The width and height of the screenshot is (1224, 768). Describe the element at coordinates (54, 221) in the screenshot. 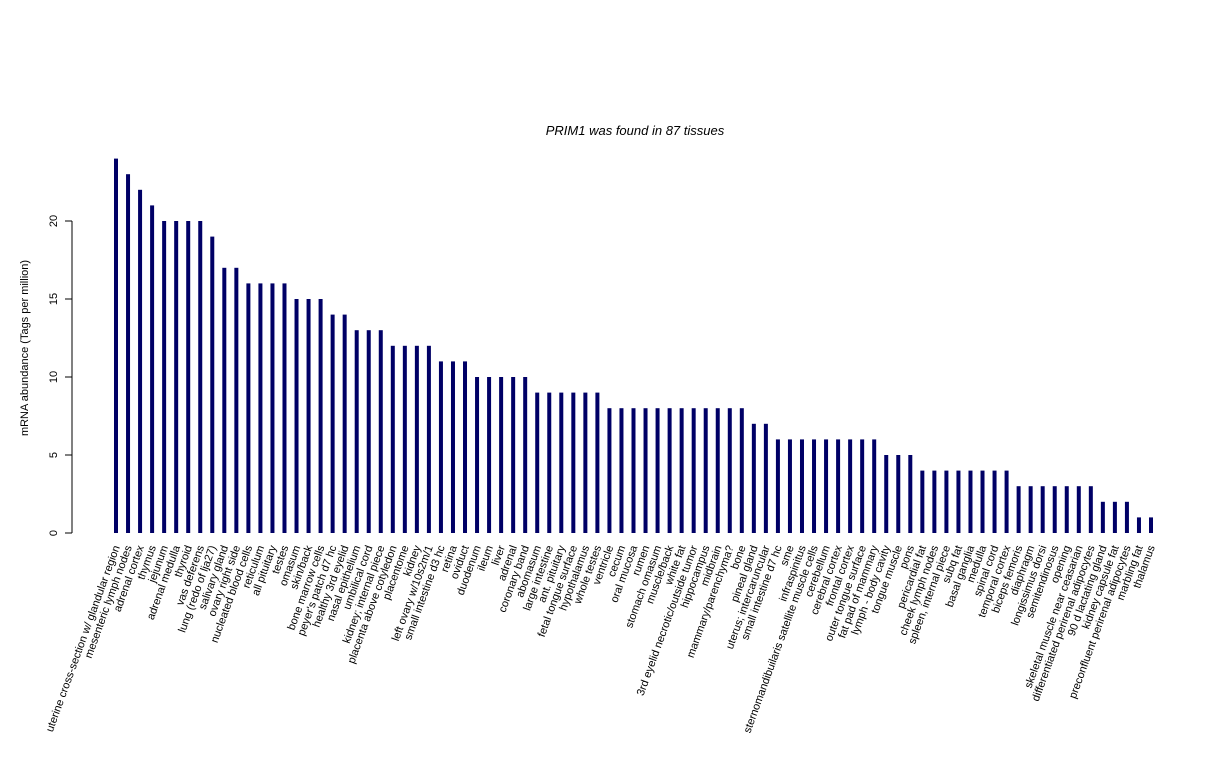

I see `y-tick-label: 20` at that location.